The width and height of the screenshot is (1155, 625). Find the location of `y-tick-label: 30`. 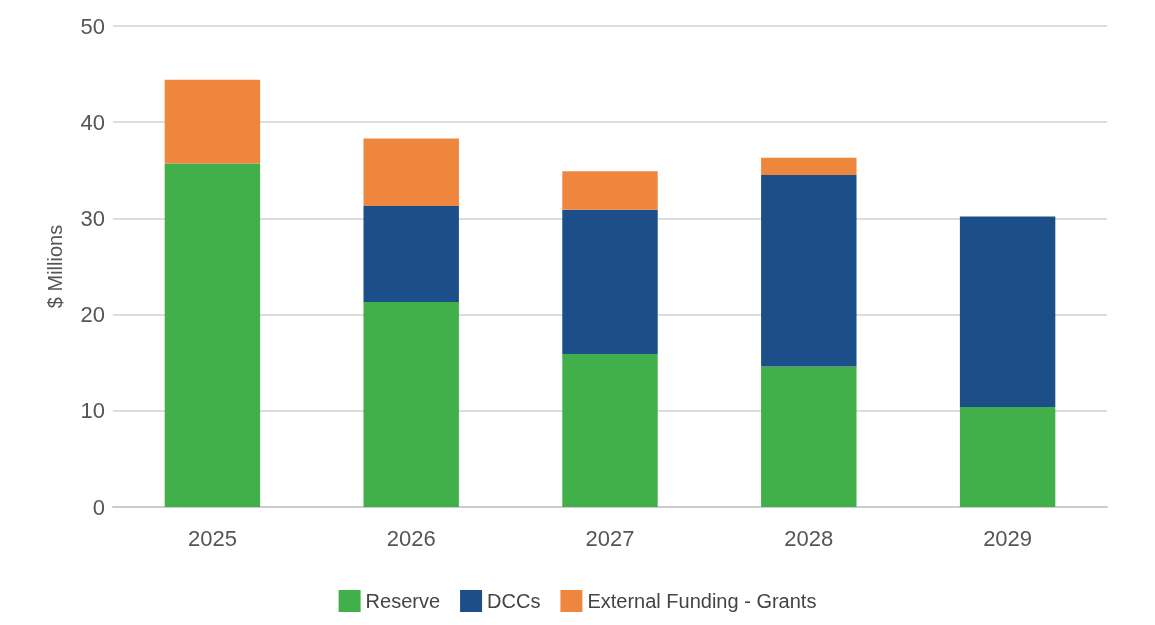

y-tick-label: 30 is located at coordinates (92, 218).